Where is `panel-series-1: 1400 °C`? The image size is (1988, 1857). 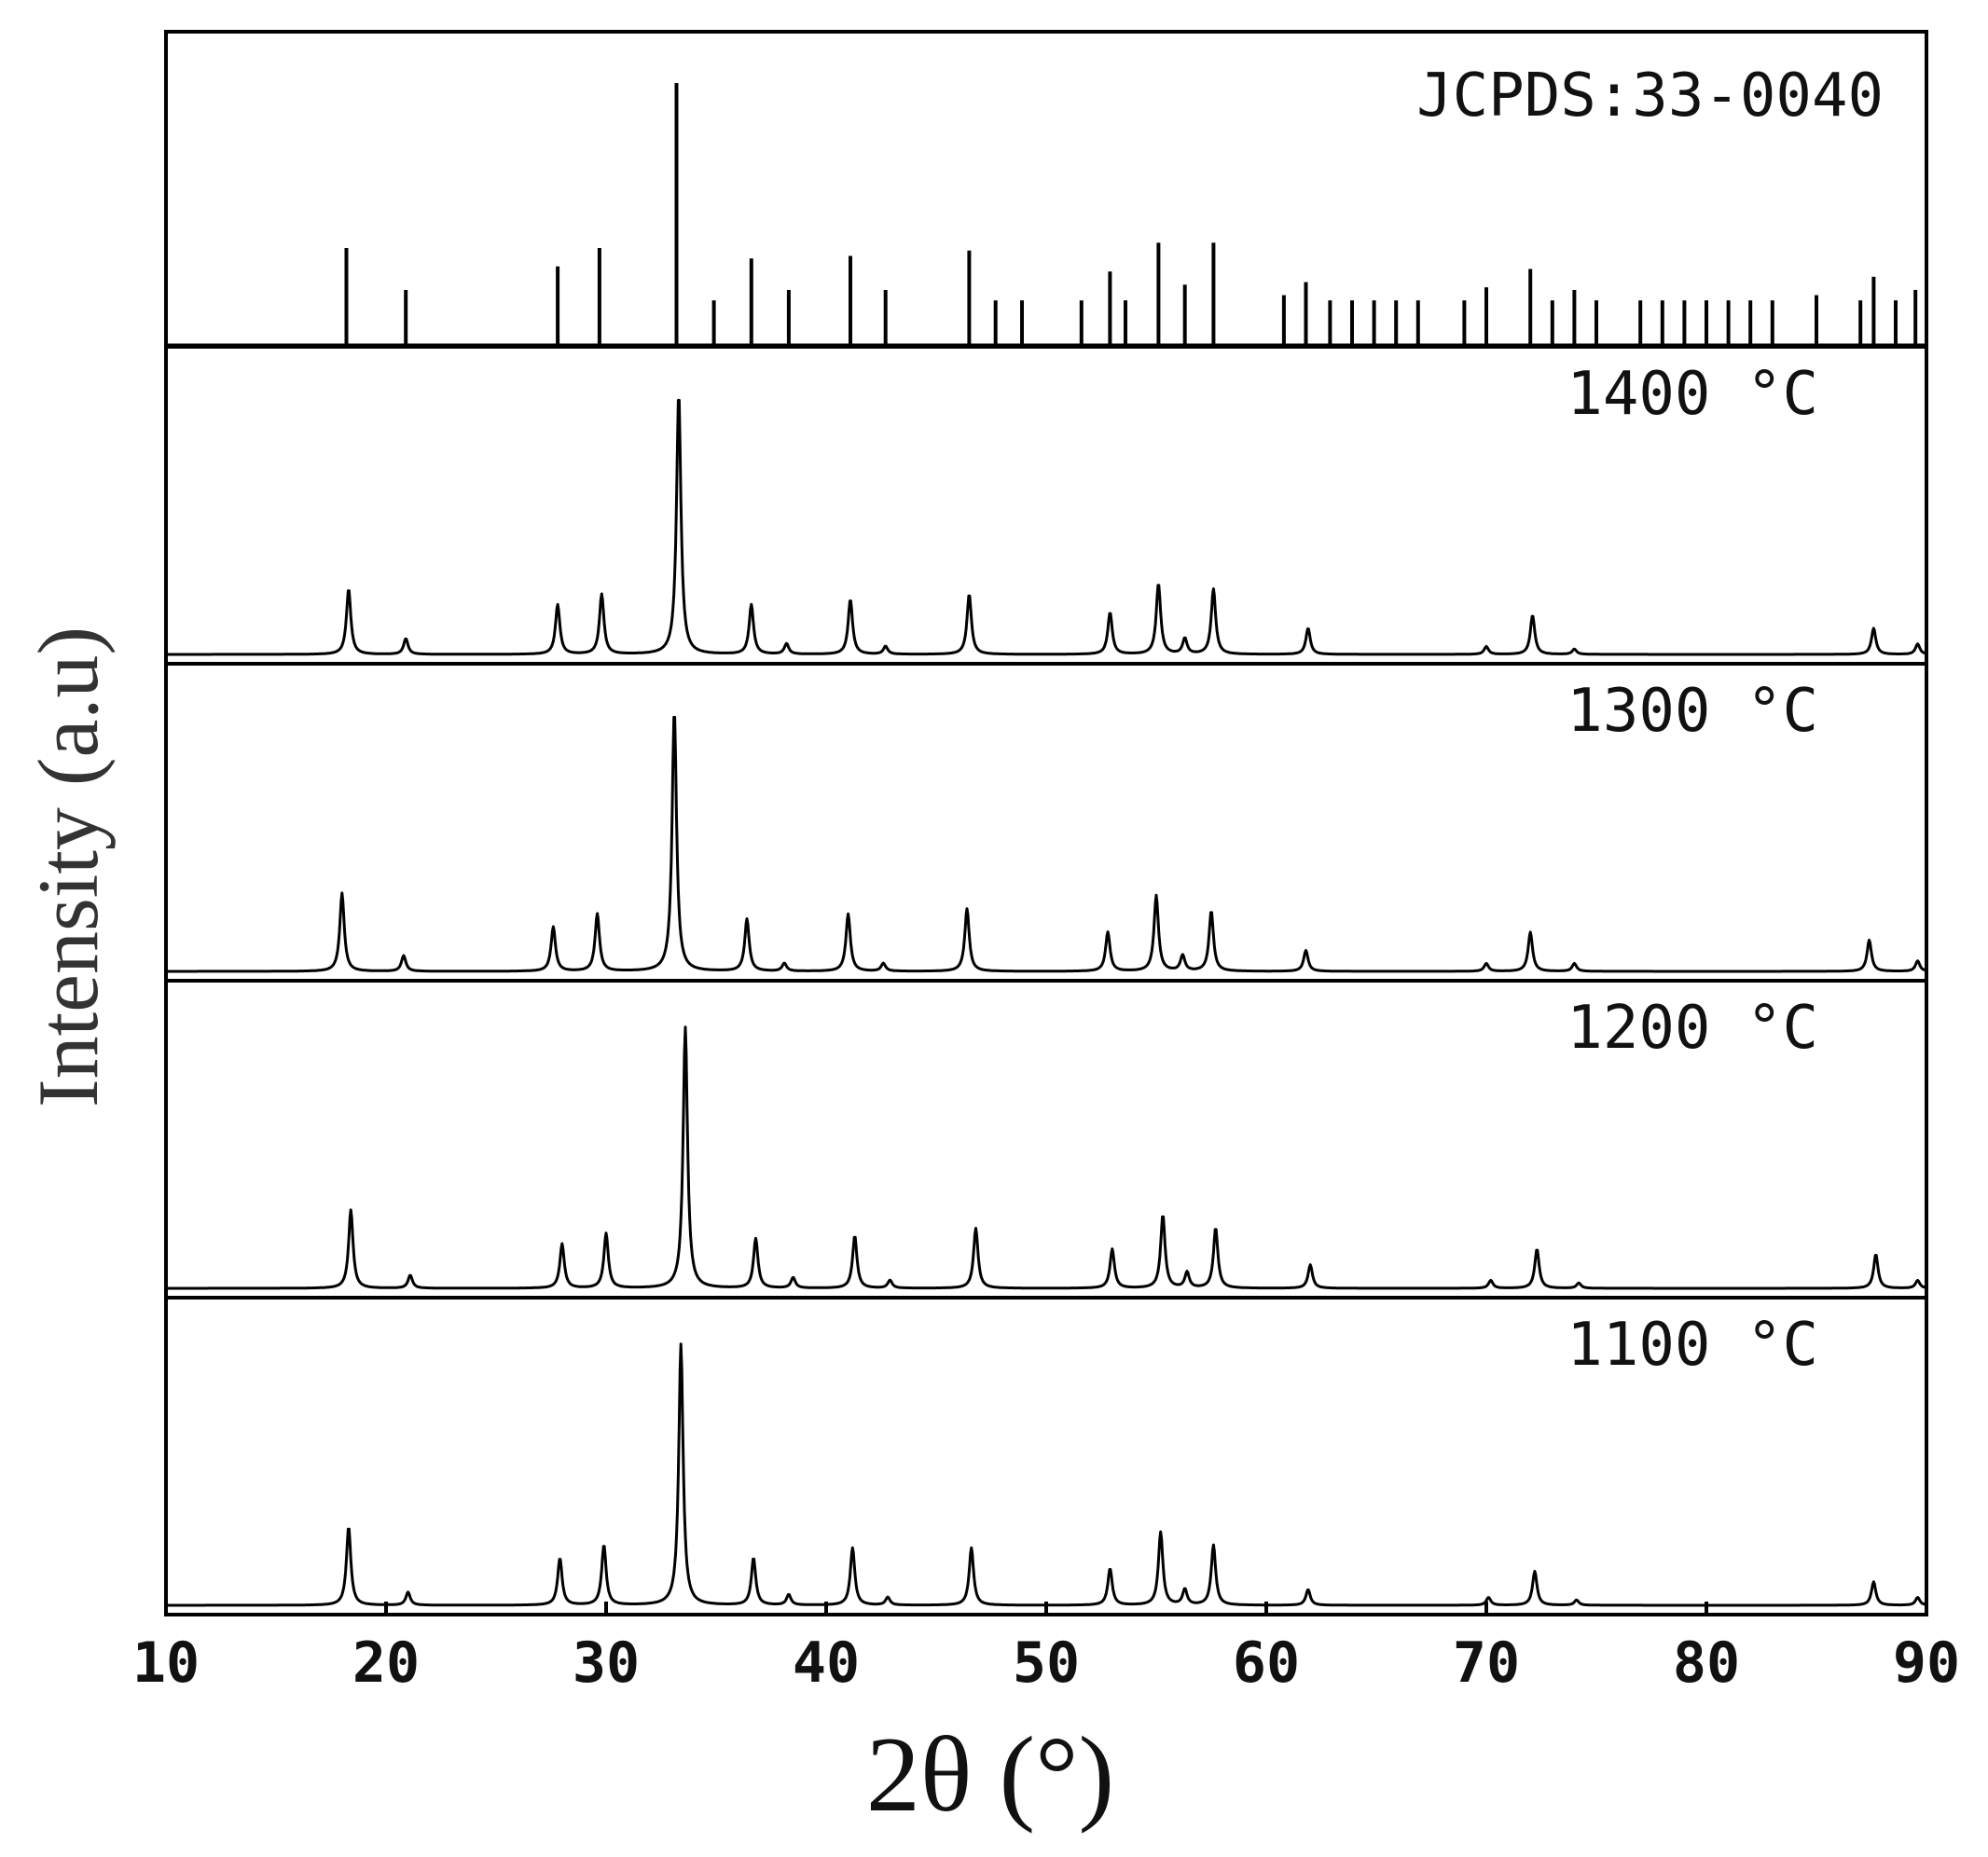 panel-series-1: 1400 °C is located at coordinates (1046, 508).